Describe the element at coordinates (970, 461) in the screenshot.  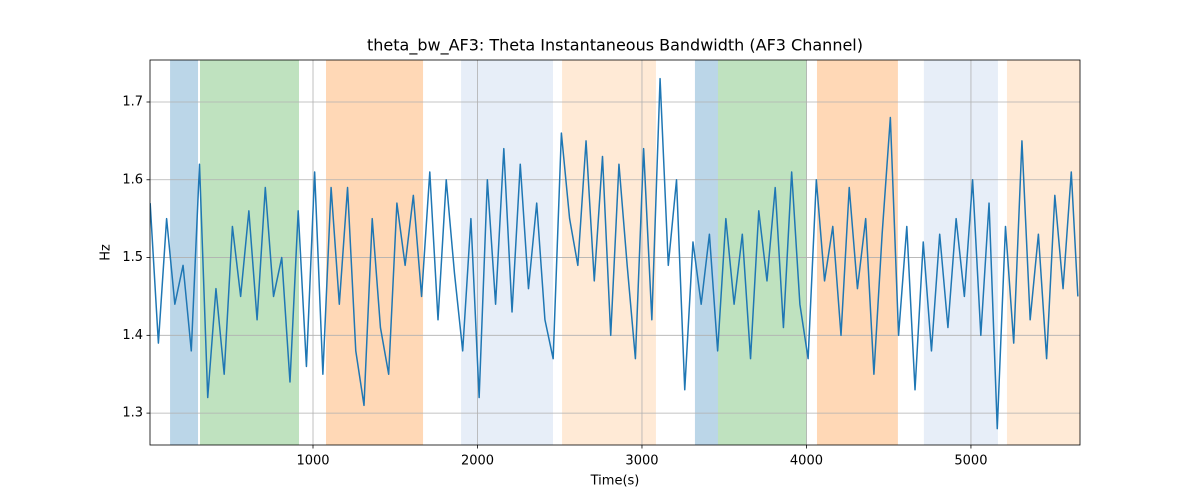
I see `x-tick-label: 5000` at that location.